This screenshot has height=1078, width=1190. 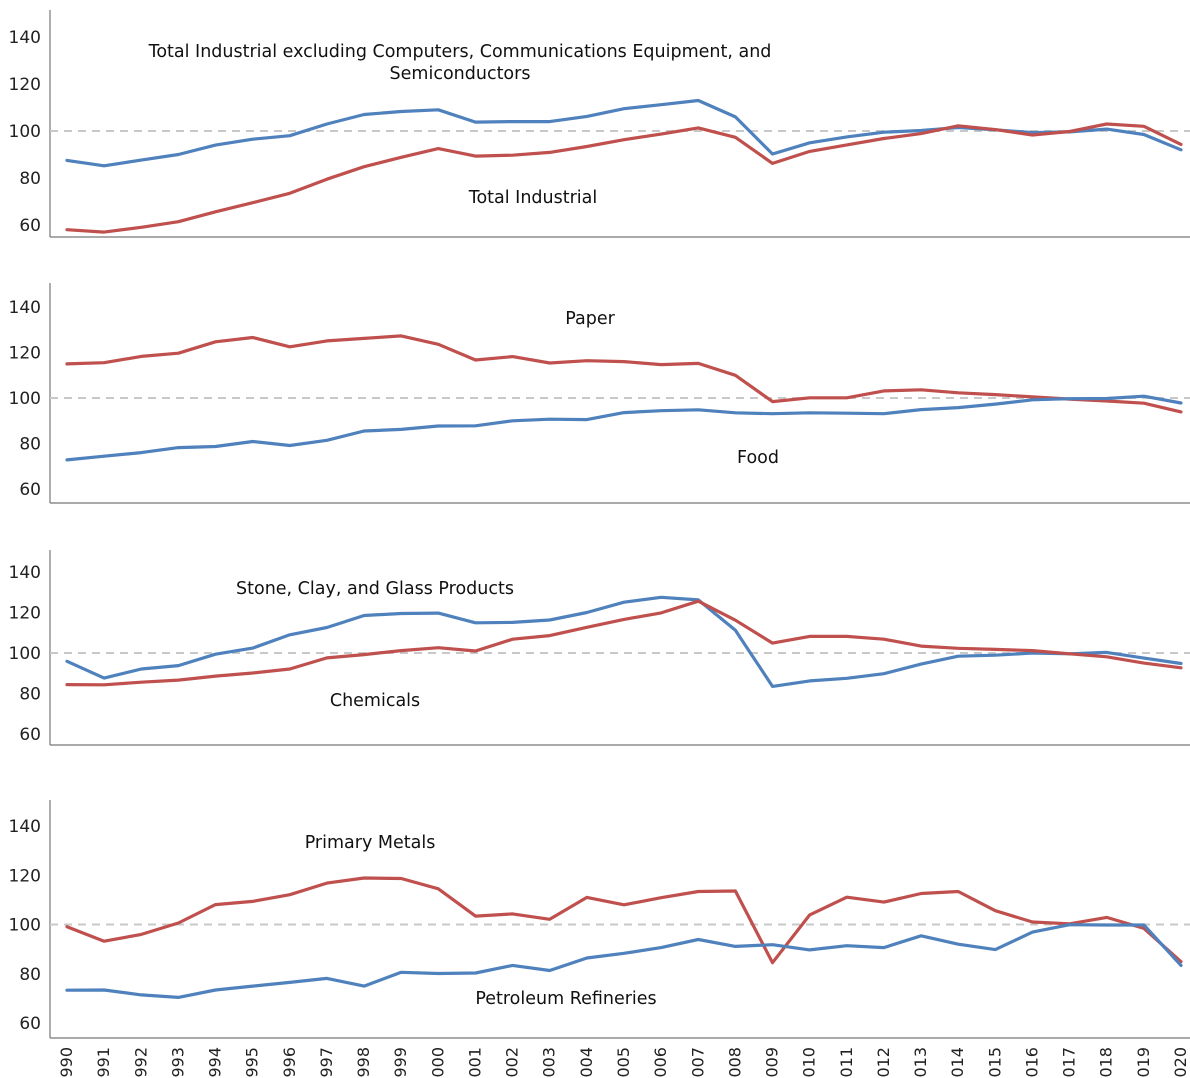 What do you see at coordinates (957, 1062) in the screenshot?
I see `x-tick-label: 2014` at bounding box center [957, 1062].